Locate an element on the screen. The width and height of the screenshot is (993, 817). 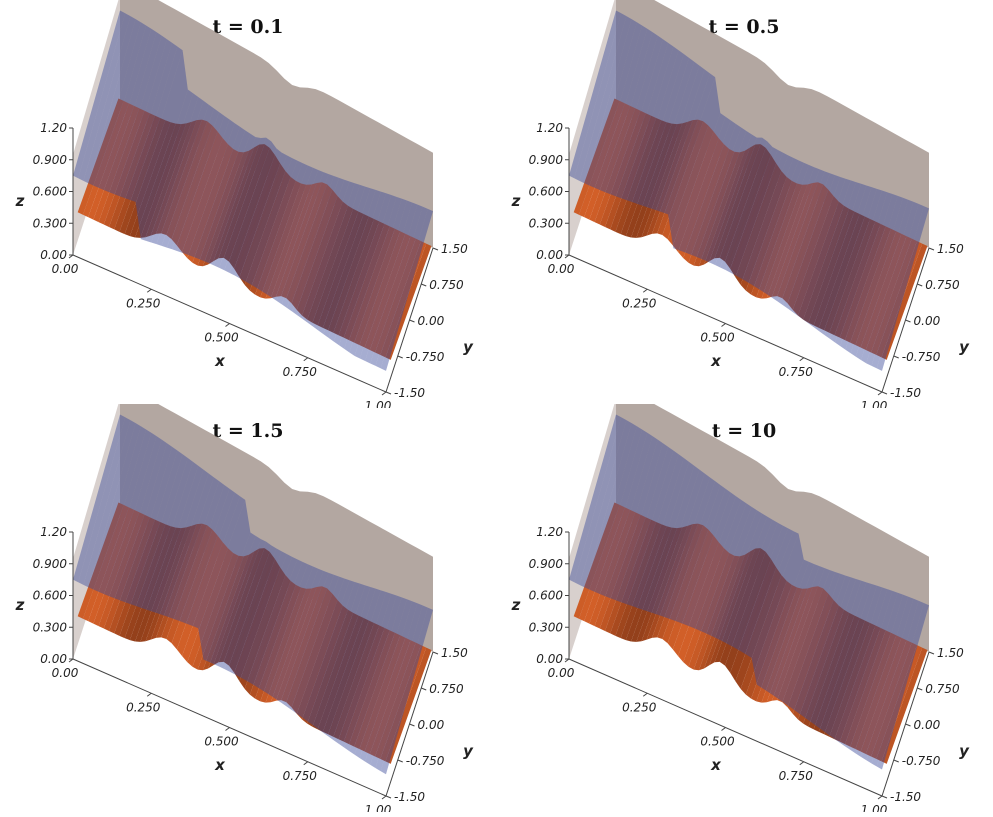
z-tick-label: 0.900 is located at coordinates (50, 564).